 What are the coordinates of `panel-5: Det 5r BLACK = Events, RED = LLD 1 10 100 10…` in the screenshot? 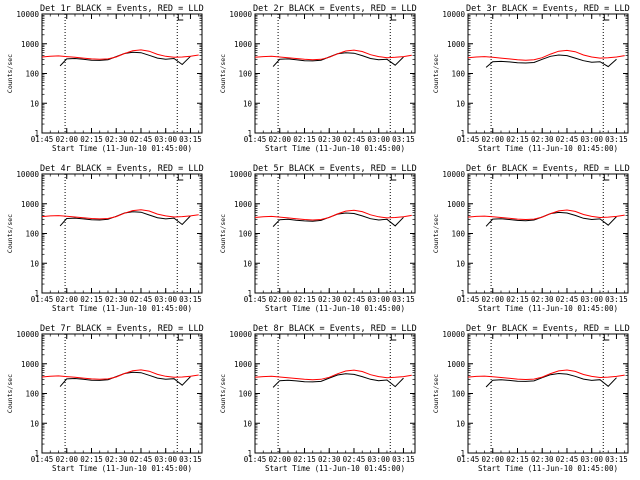 It's located at (318, 238).